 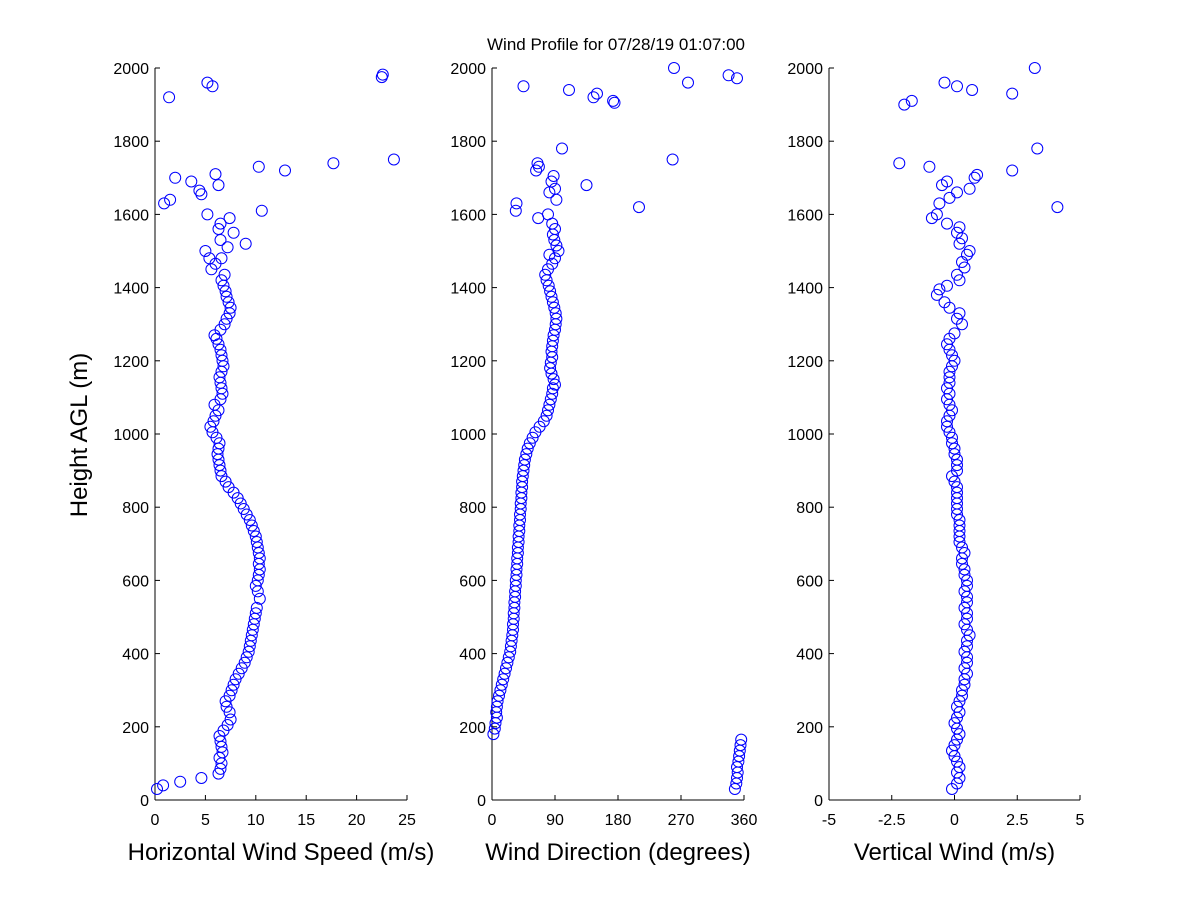 I want to click on x-tick-label: 90, so click(x=555, y=820).